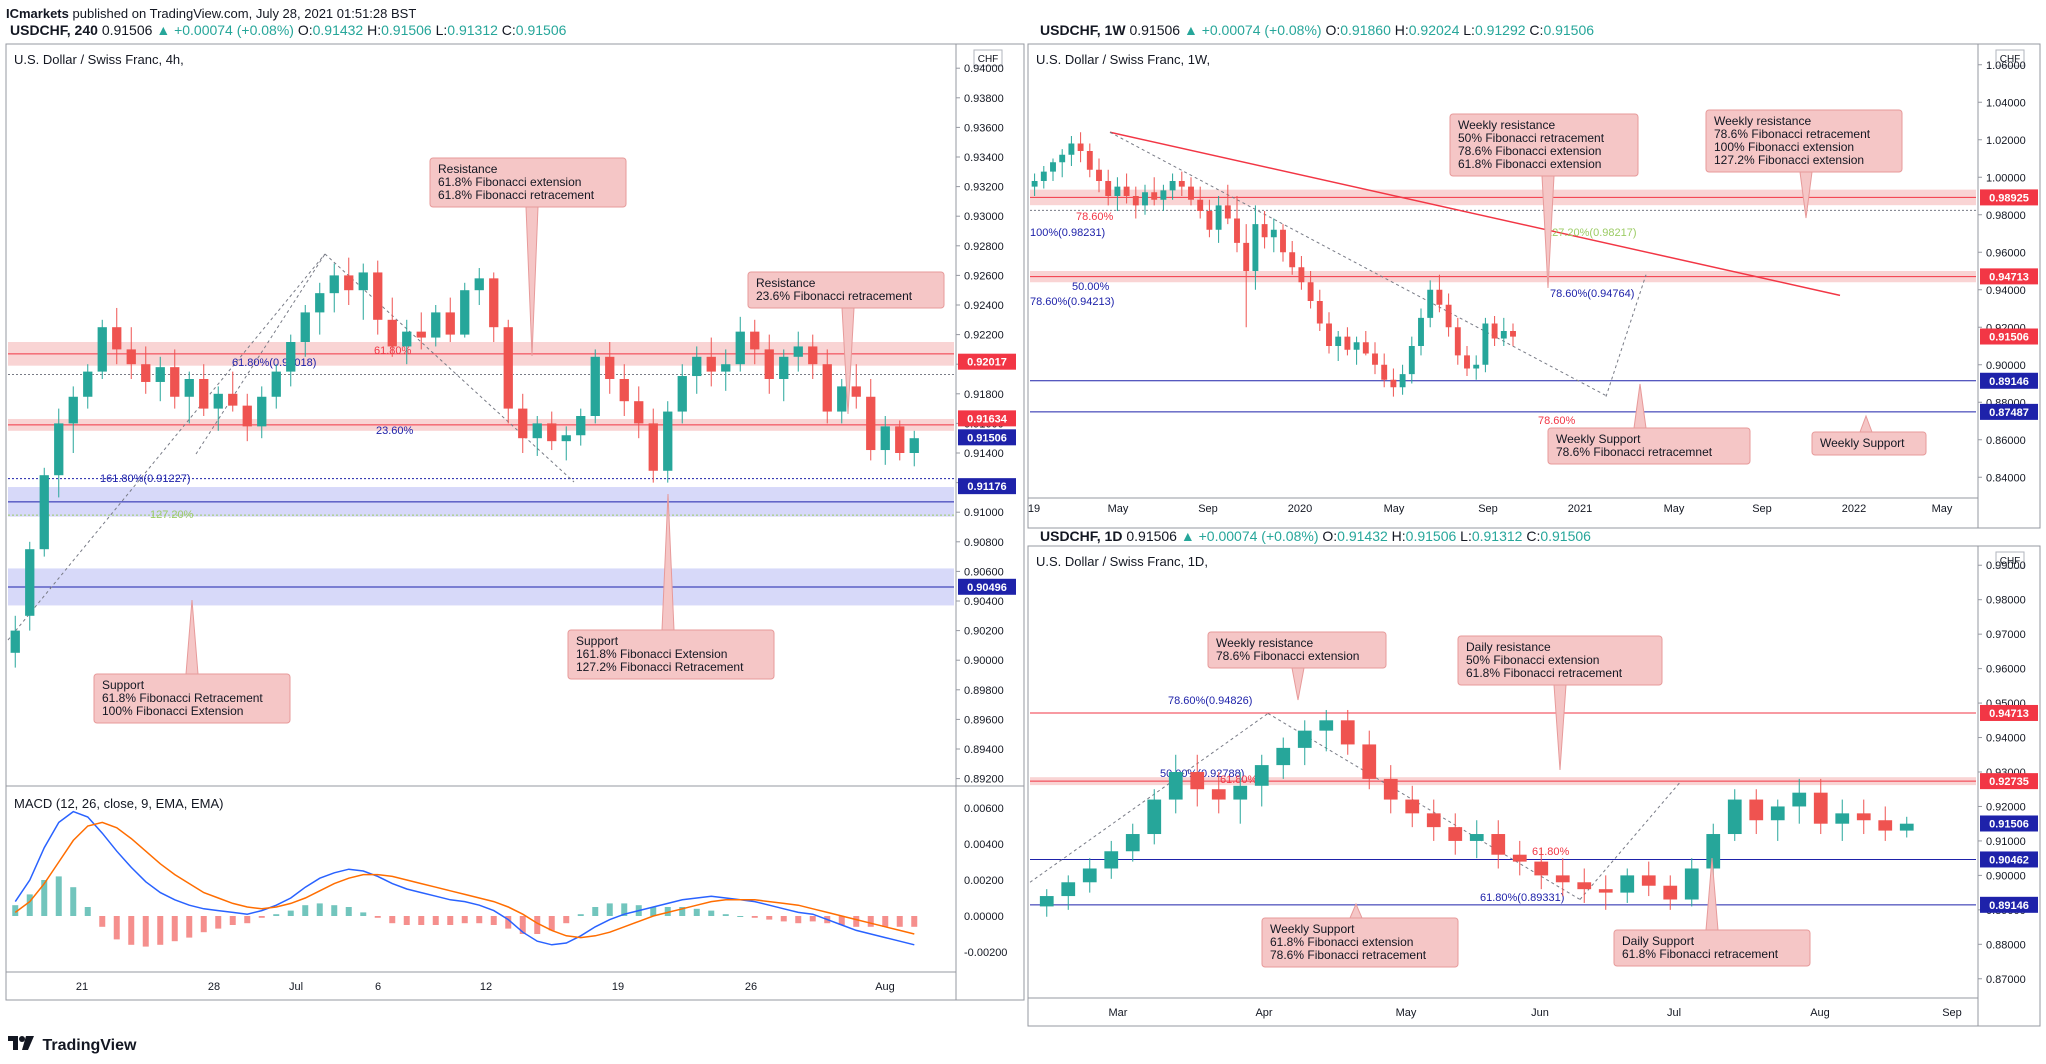  Describe the element at coordinates (984, 572) in the screenshot. I see `y-tick-label: 0.90600` at that location.